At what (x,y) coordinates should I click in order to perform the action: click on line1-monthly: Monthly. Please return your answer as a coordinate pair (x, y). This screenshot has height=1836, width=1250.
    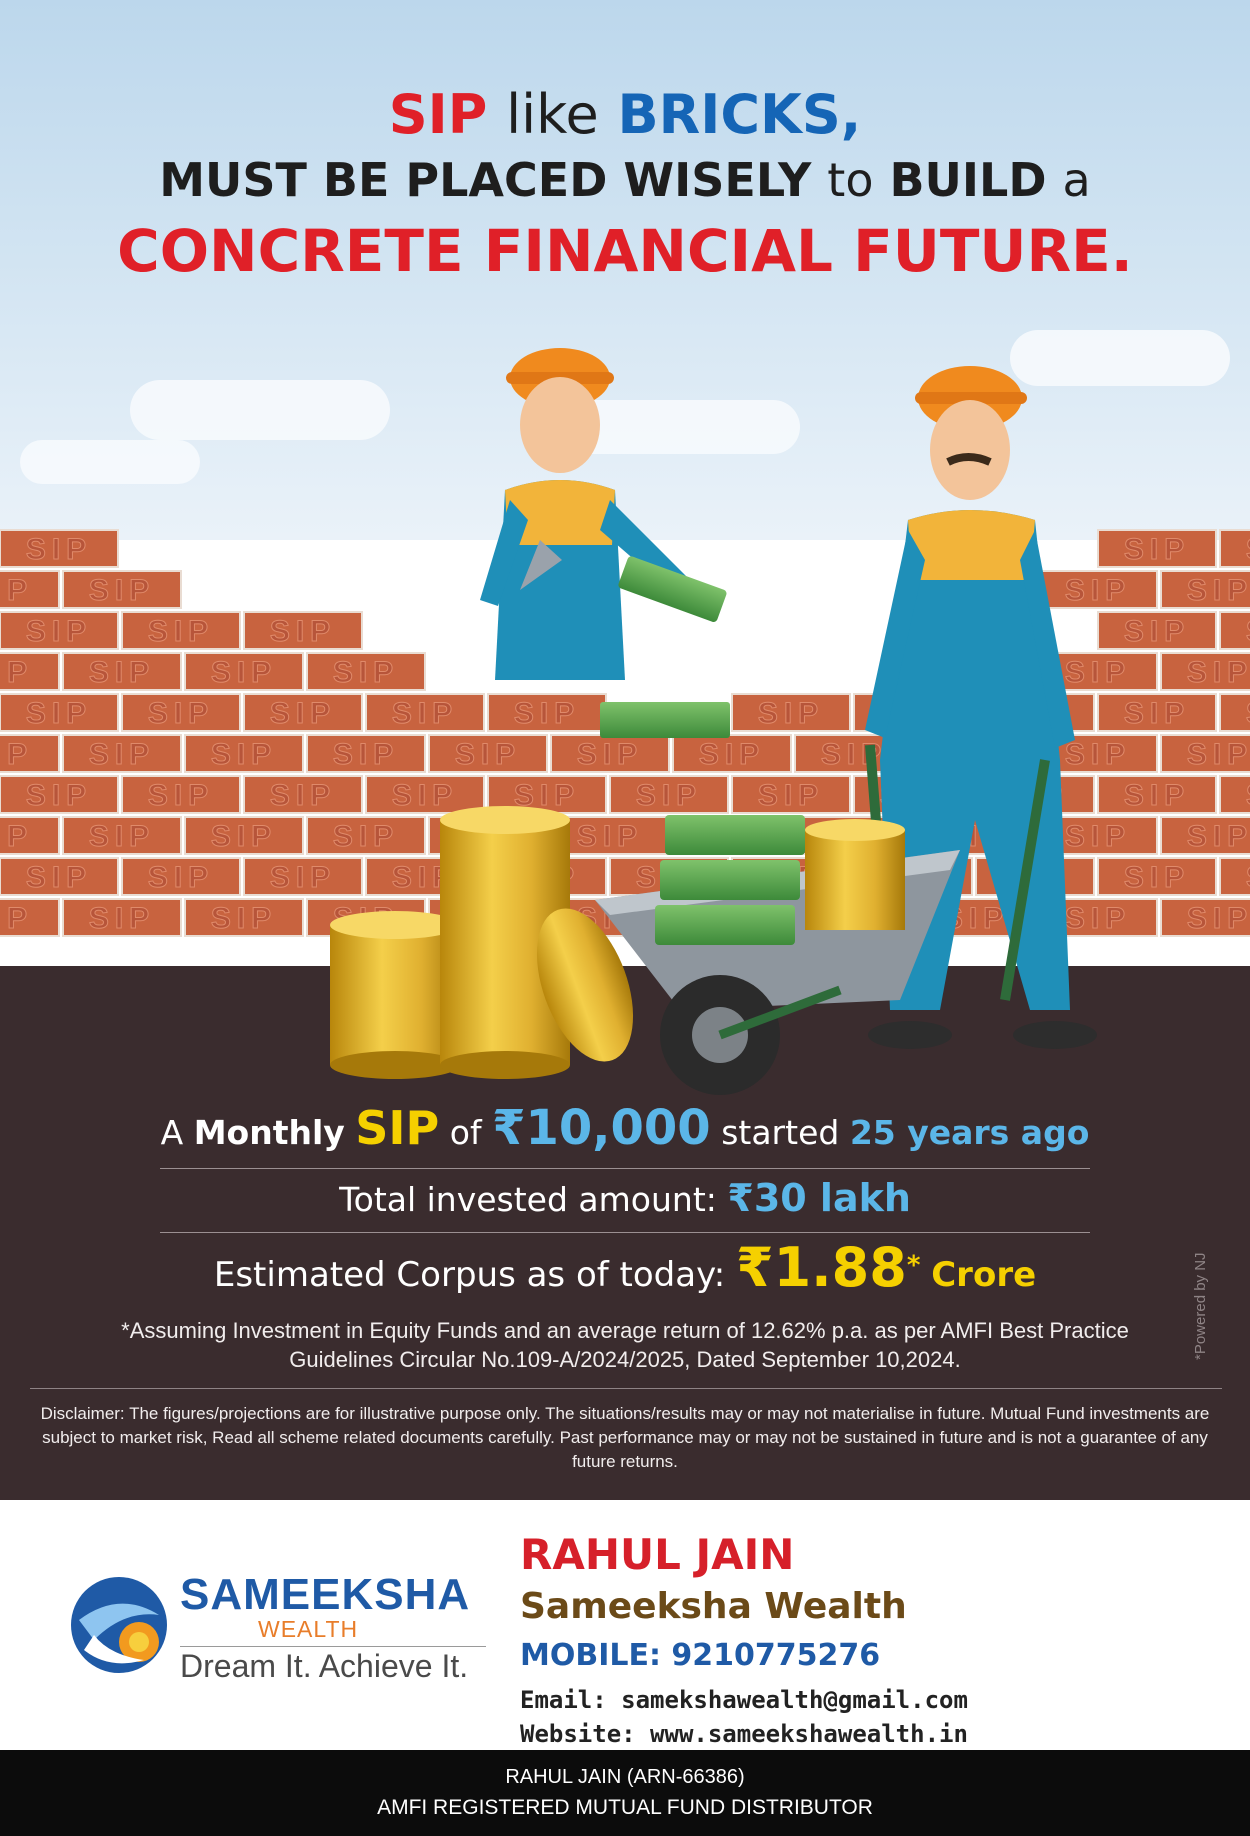
    Looking at the image, I should click on (269, 1132).